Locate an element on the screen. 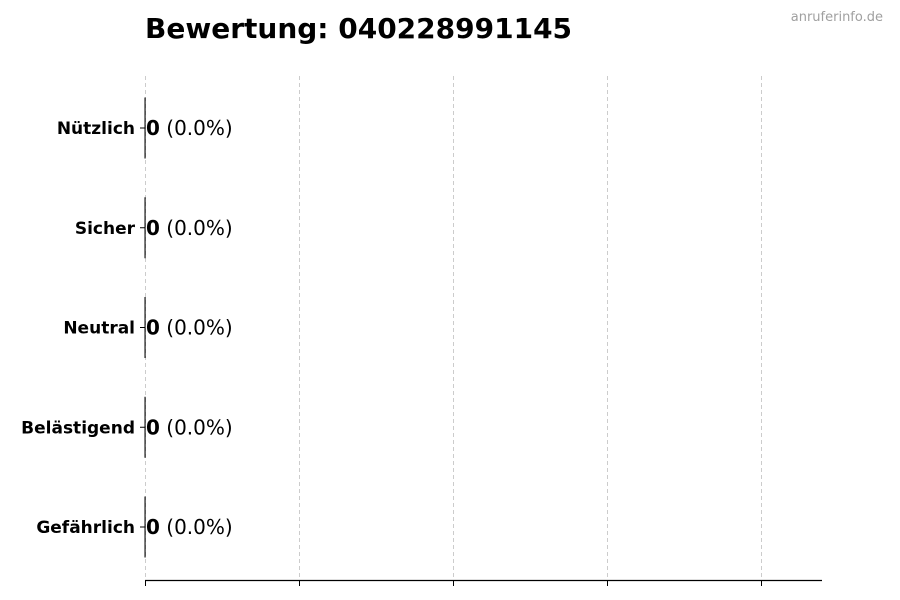 The height and width of the screenshot is (600, 900). watermark: anruferinfo.de is located at coordinates (836, 17).